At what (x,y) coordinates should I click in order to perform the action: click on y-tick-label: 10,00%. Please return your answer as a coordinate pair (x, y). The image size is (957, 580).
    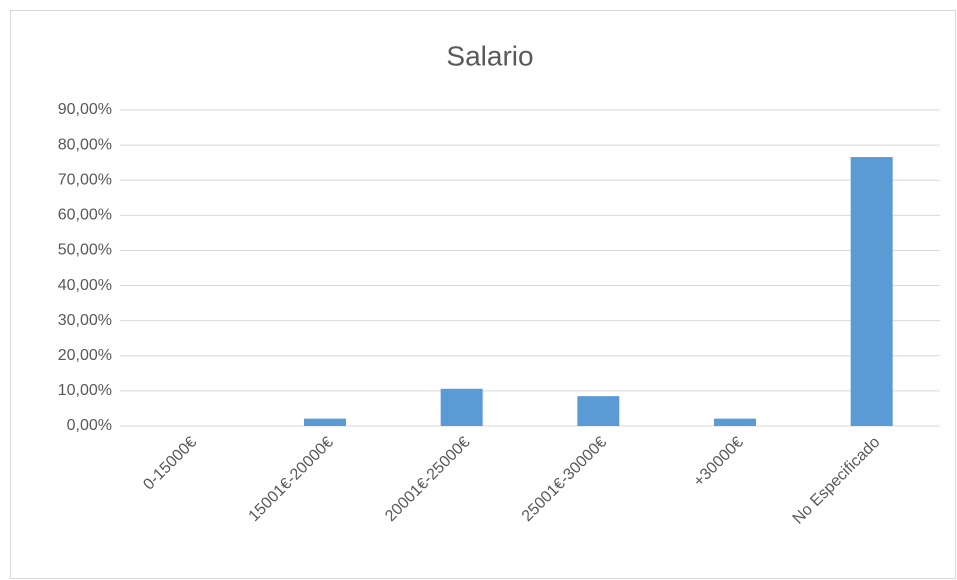
    Looking at the image, I should click on (85, 390).